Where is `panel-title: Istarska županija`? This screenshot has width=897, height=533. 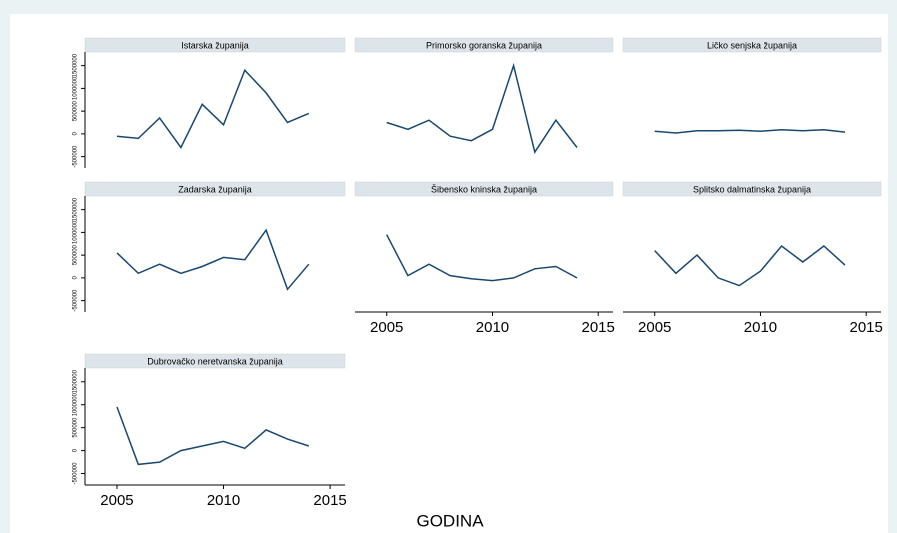 panel-title: Istarska županija is located at coordinates (215, 45).